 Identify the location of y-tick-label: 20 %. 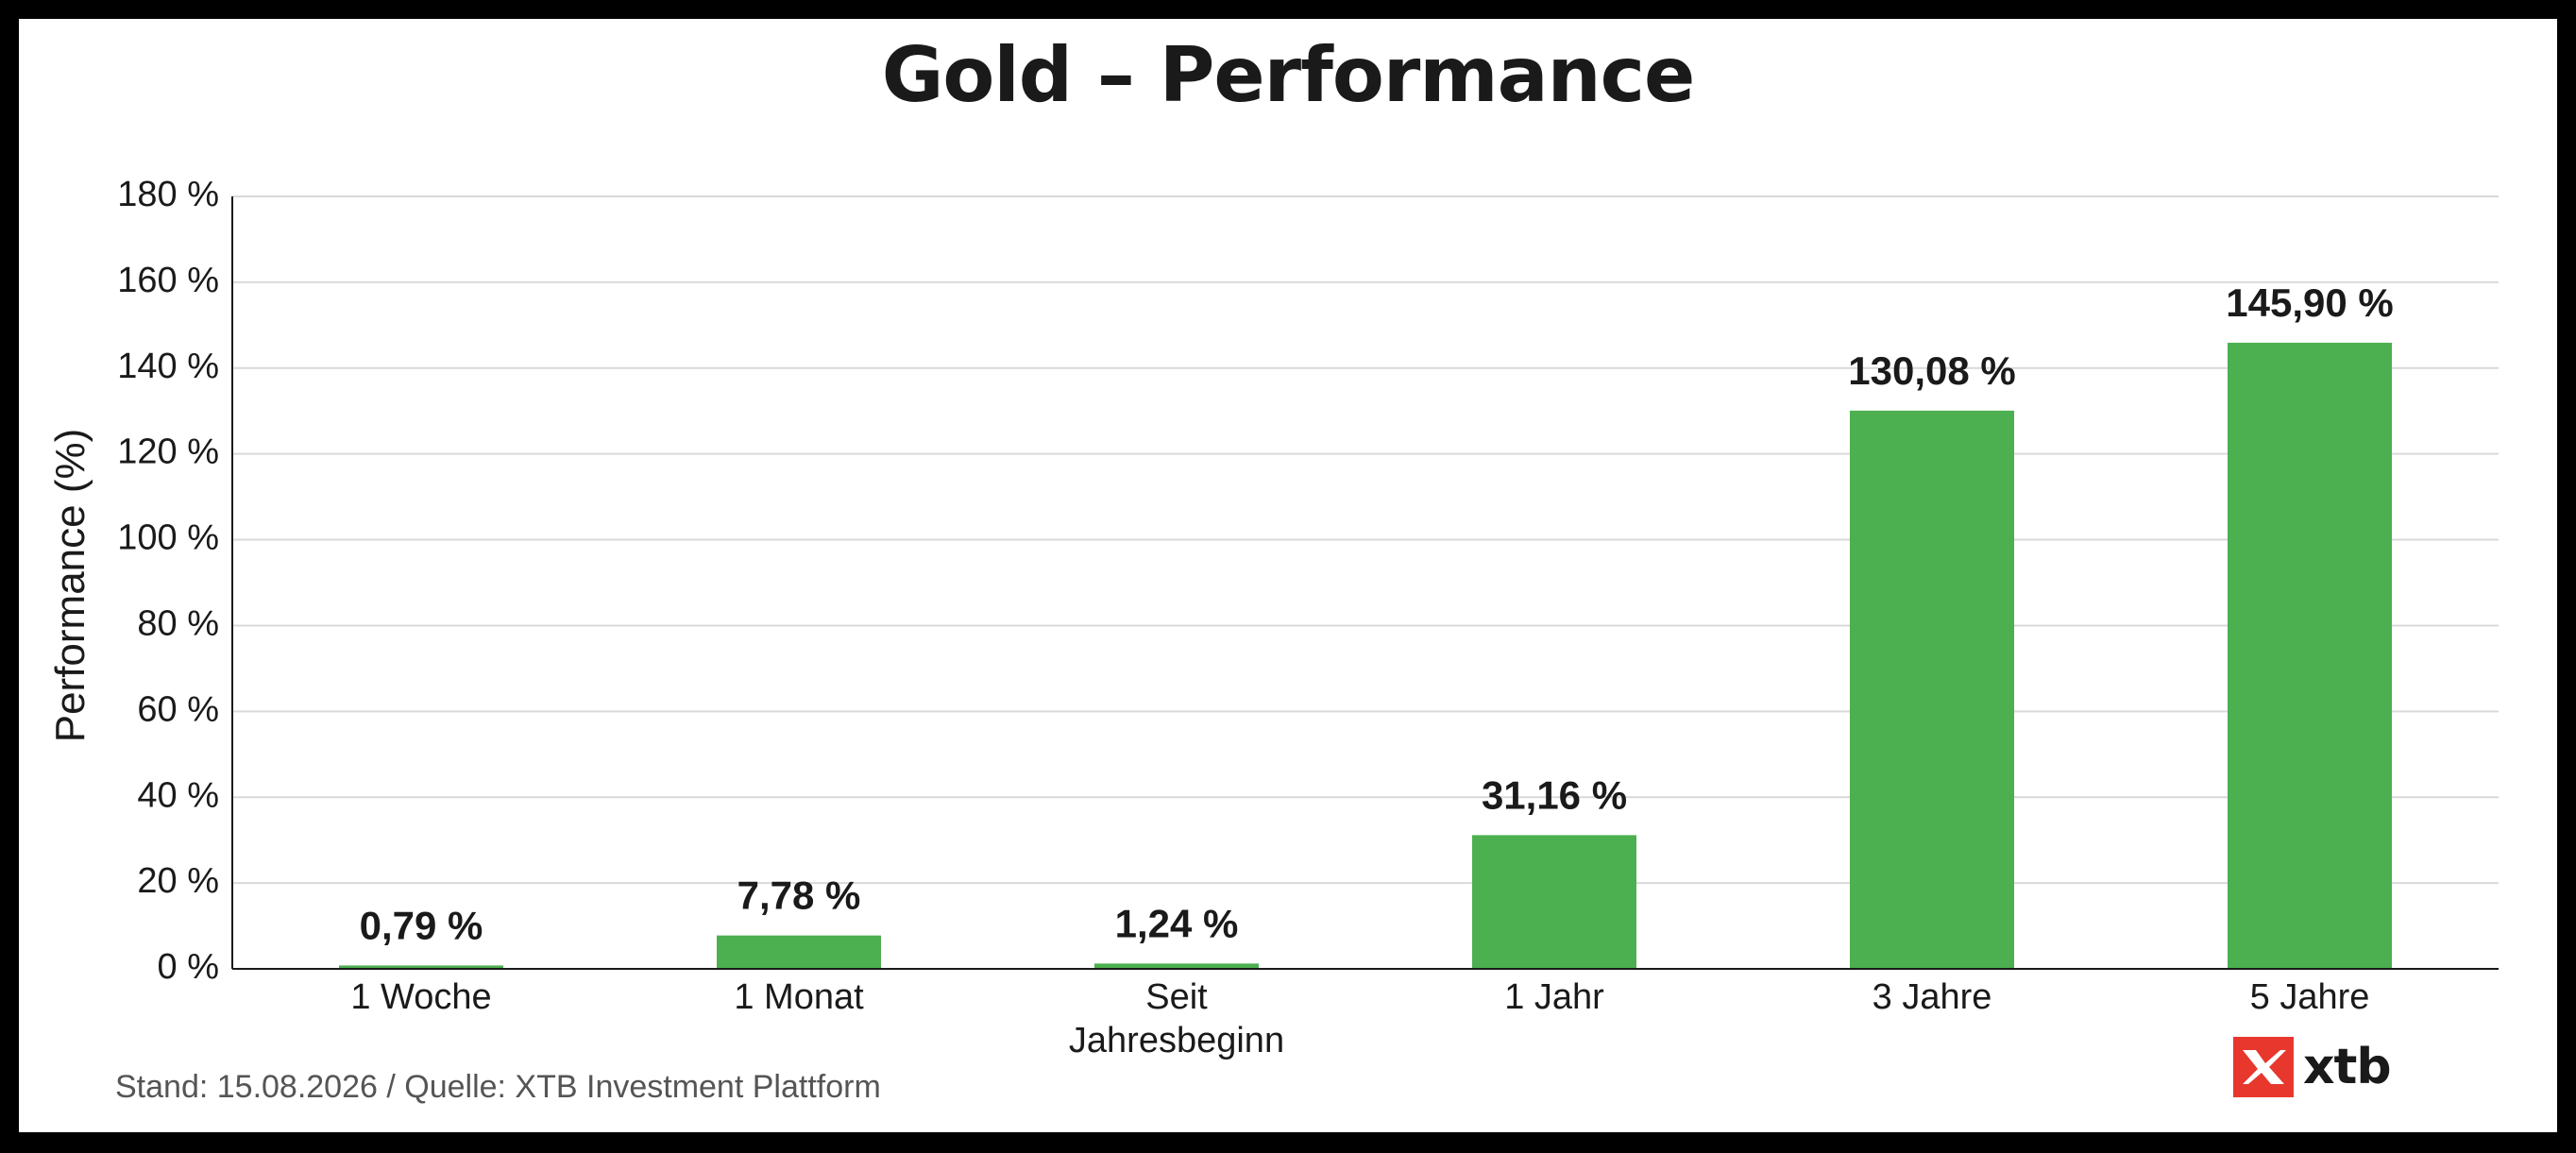
(178, 881).